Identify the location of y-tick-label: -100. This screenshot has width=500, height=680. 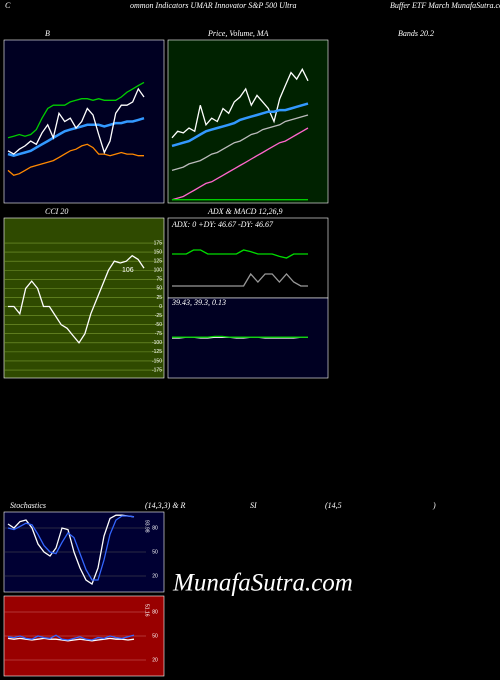
(157, 343).